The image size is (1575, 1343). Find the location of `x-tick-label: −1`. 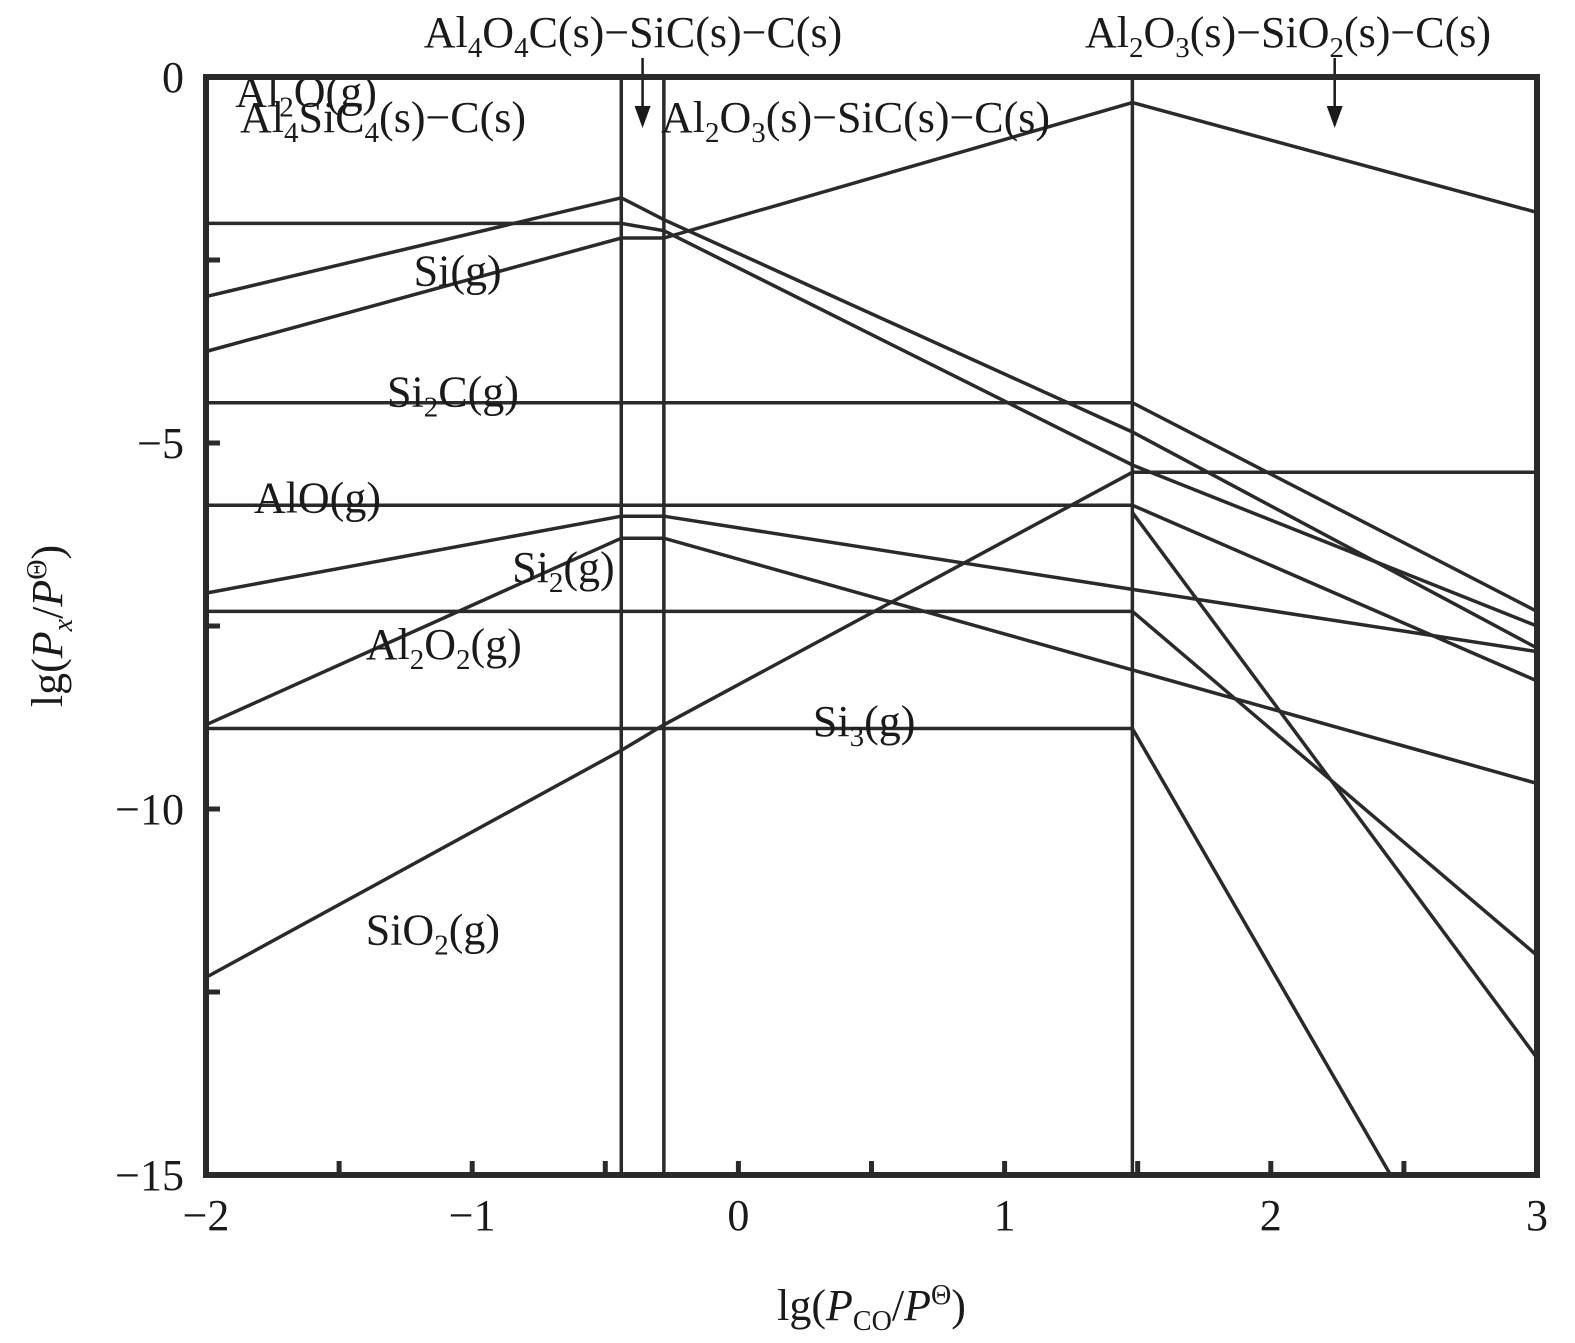

x-tick-label: −1 is located at coordinates (472, 1215).